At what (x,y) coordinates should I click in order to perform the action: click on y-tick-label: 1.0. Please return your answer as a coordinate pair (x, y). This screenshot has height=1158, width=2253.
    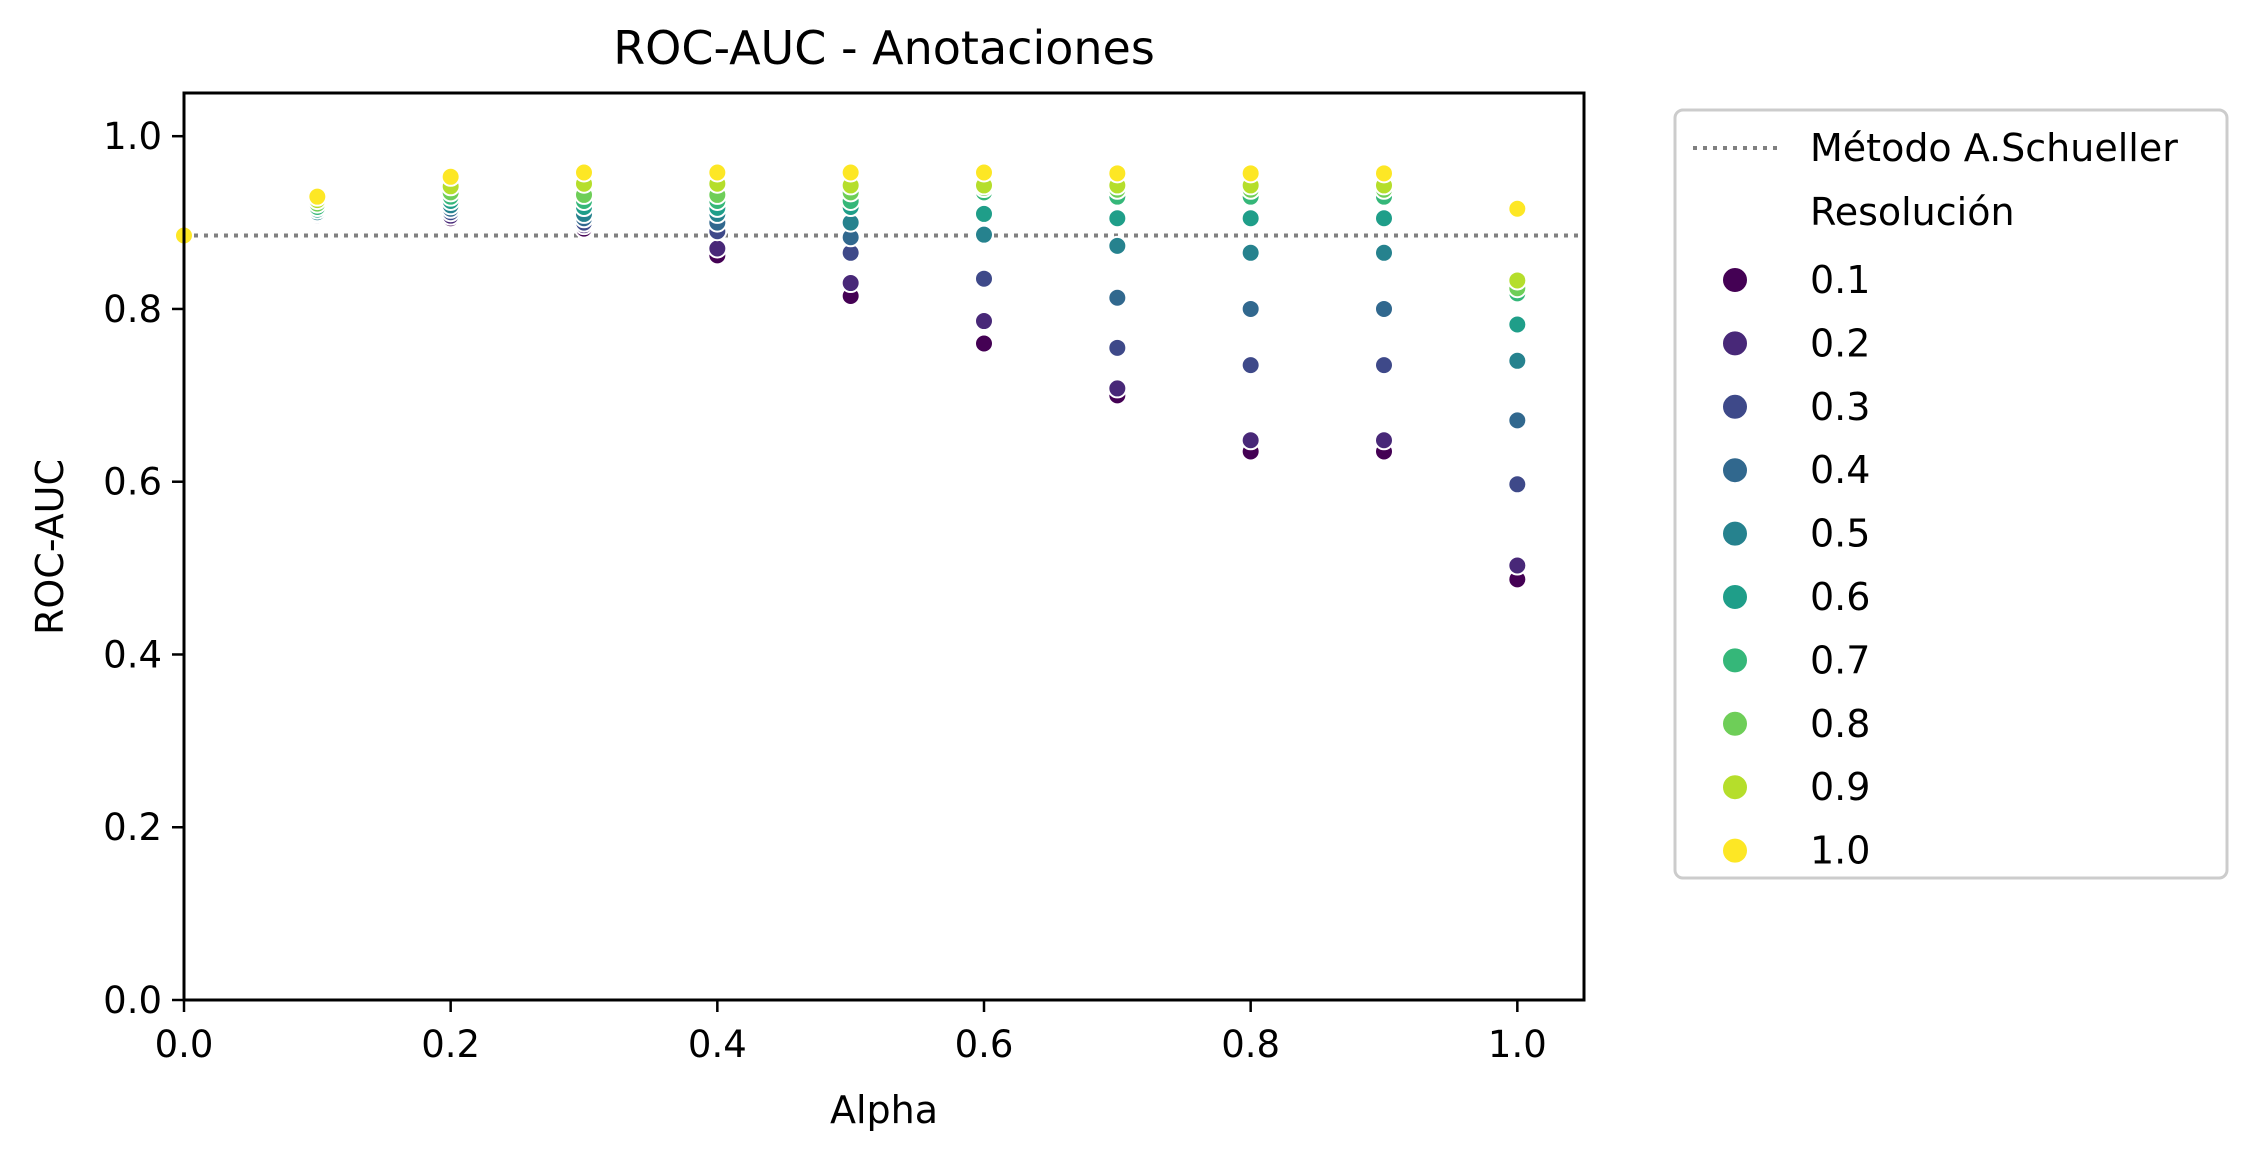
    Looking at the image, I should click on (132, 136).